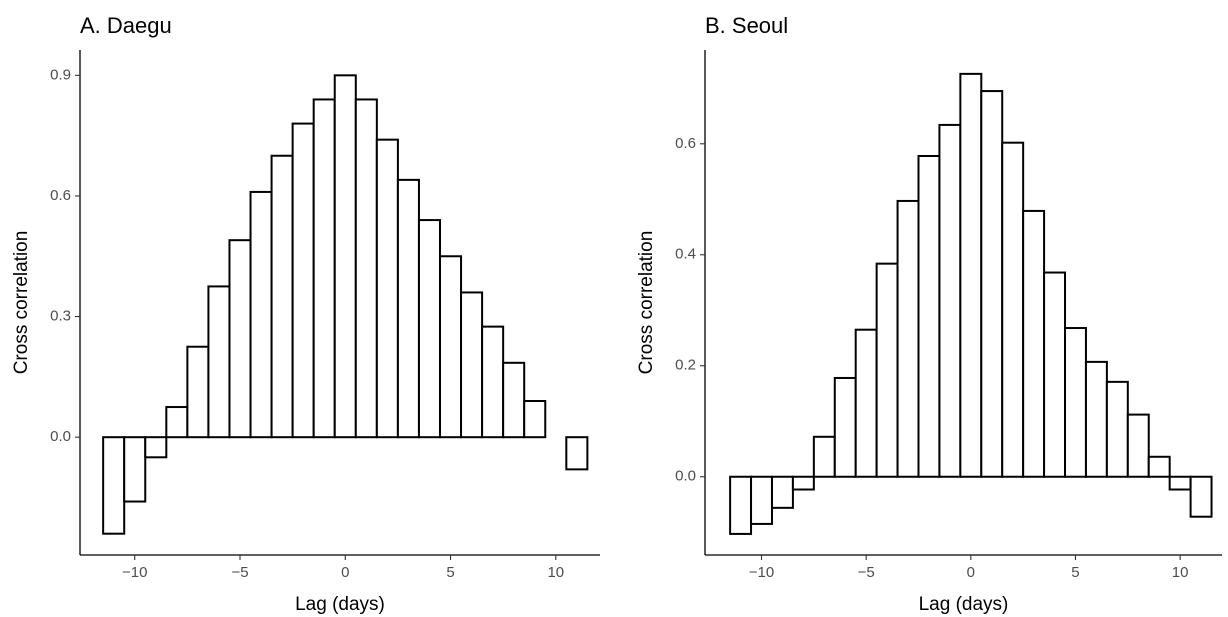 This screenshot has height=617, width=1228. What do you see at coordinates (60, 74) in the screenshot?
I see `y-tick-label: 0.9` at bounding box center [60, 74].